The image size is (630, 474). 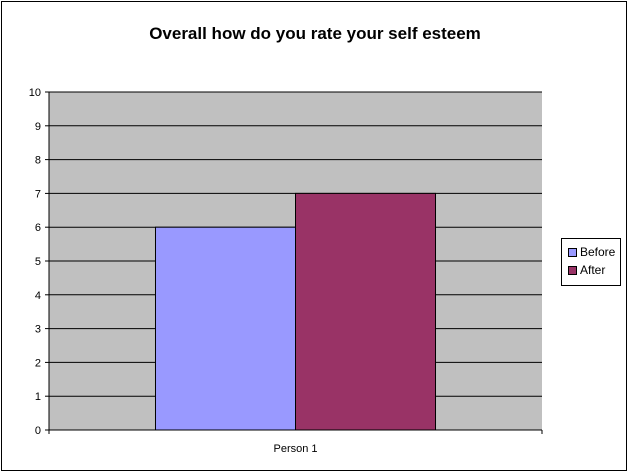 I want to click on y-tick-label-7: 7, so click(x=38, y=194).